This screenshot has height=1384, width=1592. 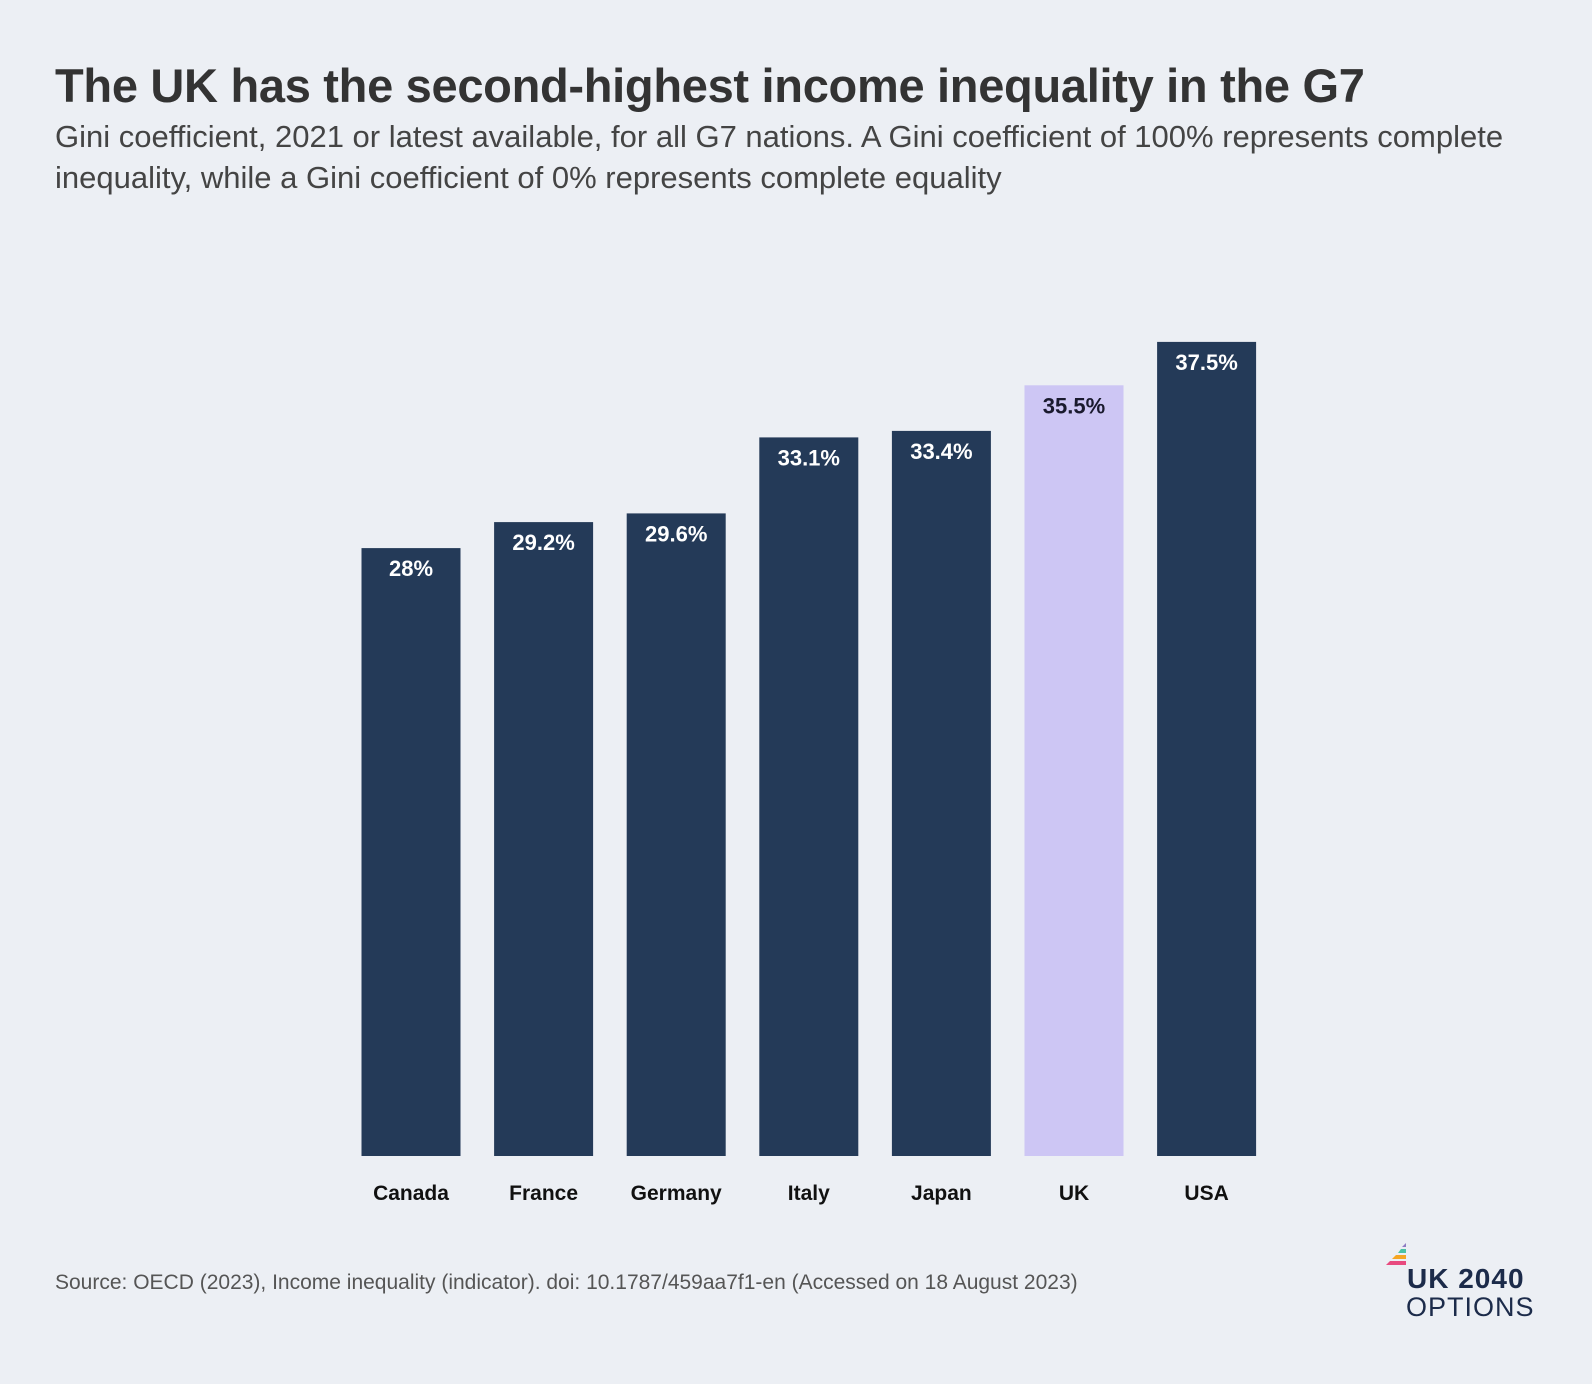 What do you see at coordinates (676, 1193) in the screenshot?
I see `category-label-germany: Germany` at bounding box center [676, 1193].